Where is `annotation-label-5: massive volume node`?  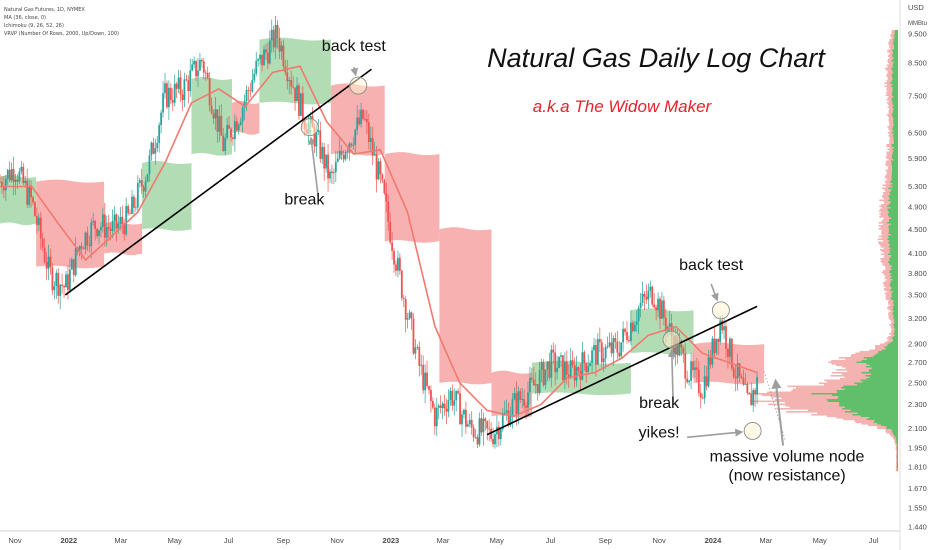
annotation-label-5: massive volume node is located at coordinates (787, 457).